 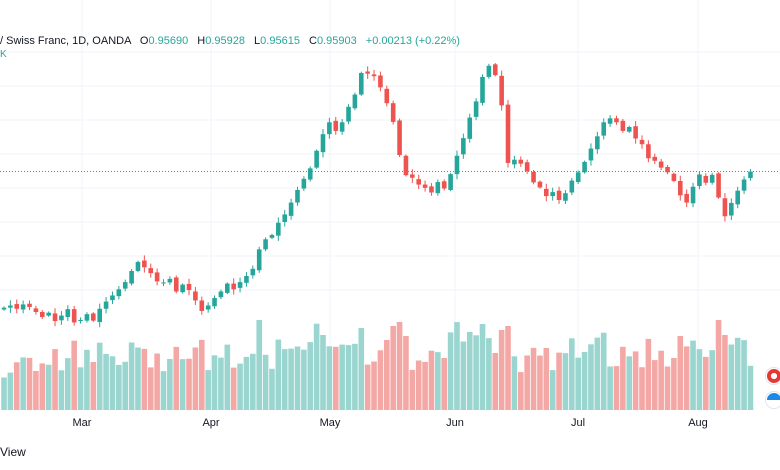 What do you see at coordinates (257, 41) in the screenshot?
I see `low-key: L` at bounding box center [257, 41].